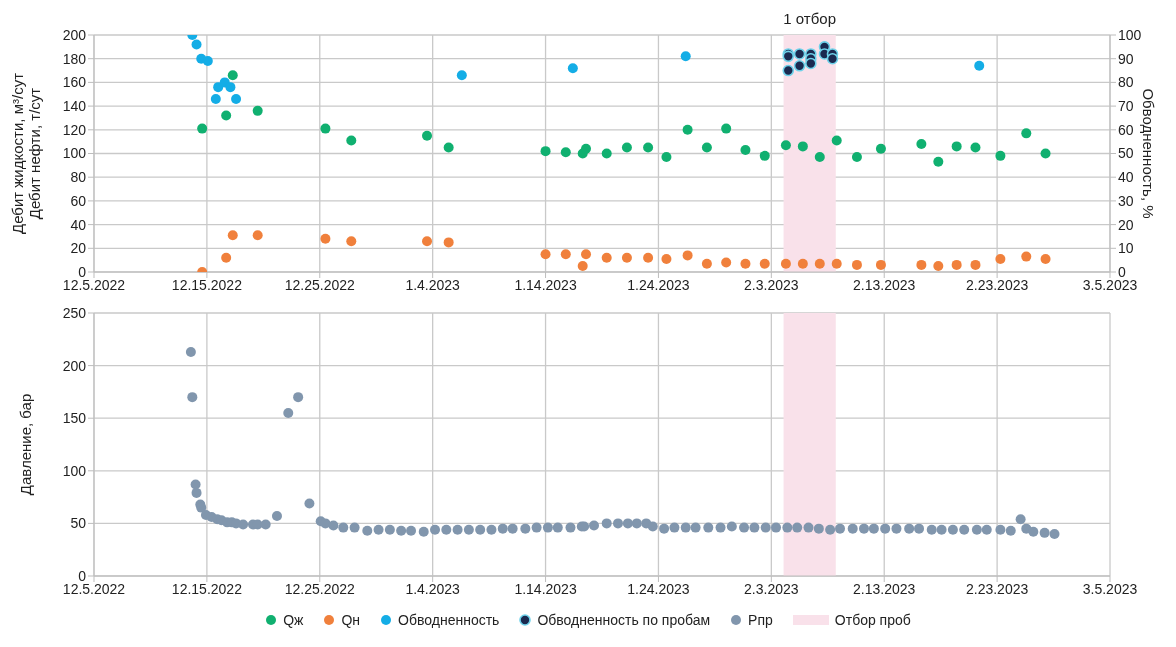  What do you see at coordinates (25, 153) in the screenshot?
I see `y-axis-title: Дебит жидкости, м³/сут Дебит нефти, т/сут` at bounding box center [25, 153].